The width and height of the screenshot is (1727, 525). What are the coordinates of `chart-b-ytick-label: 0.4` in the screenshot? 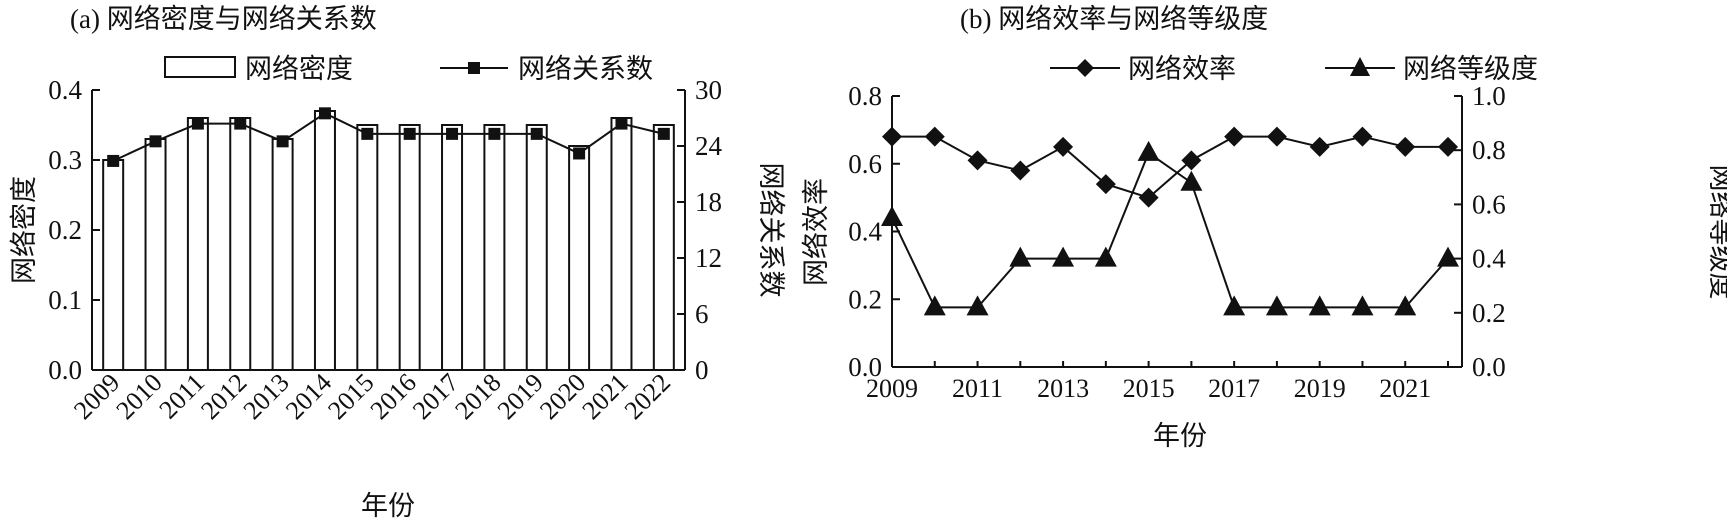 It's located at (865, 232).